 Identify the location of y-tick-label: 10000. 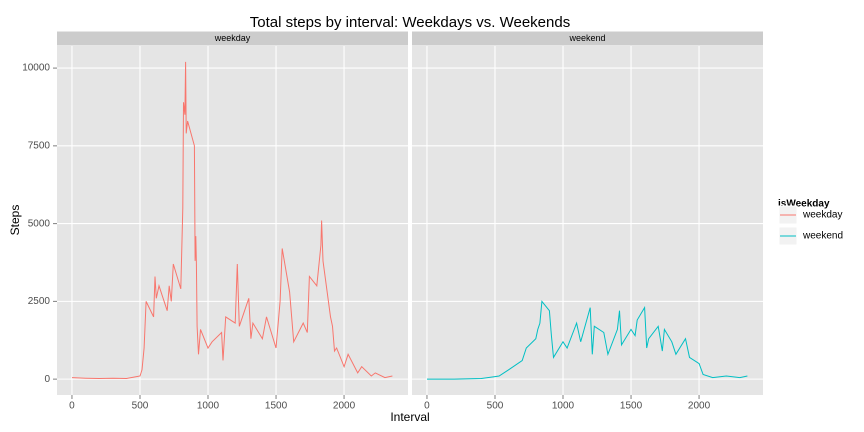
(36, 68).